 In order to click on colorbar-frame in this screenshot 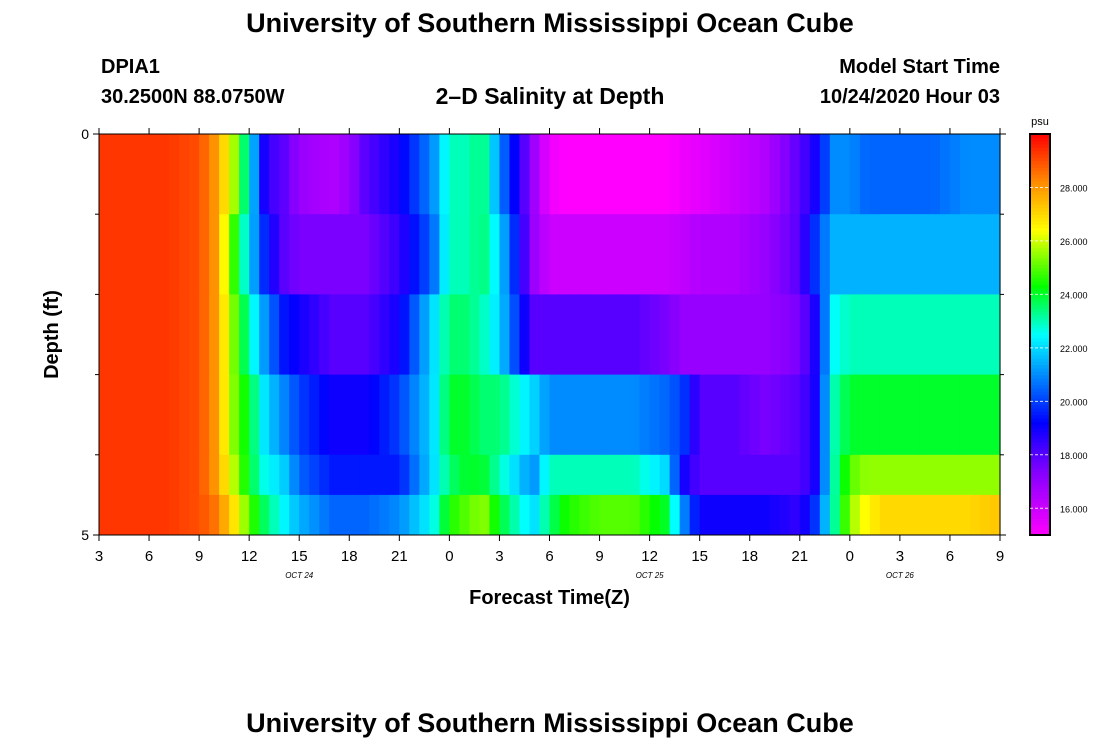, I will do `click(1040, 334)`.